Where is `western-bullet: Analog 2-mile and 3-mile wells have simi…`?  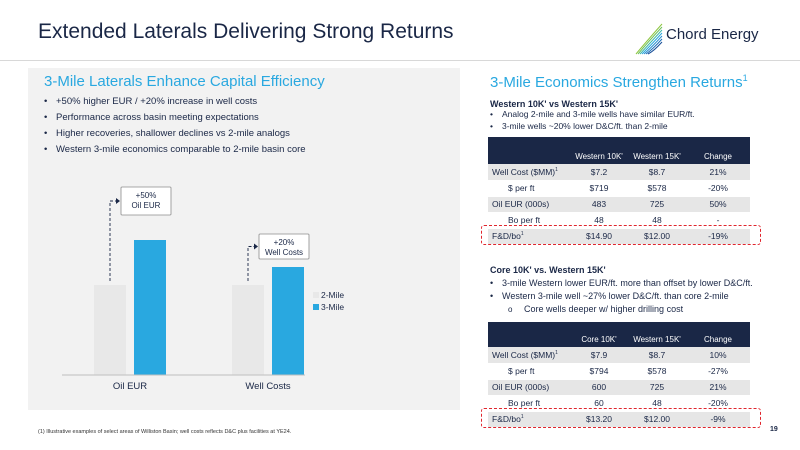 western-bullet: Analog 2-mile and 3-mile wells have simi… is located at coordinates (592, 114).